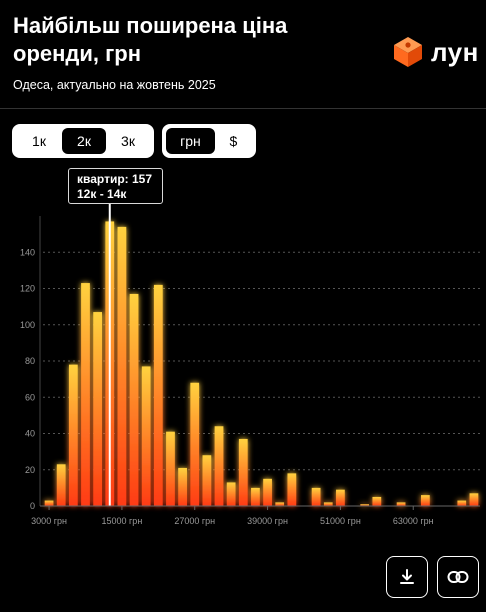  What do you see at coordinates (413, 521) in the screenshot?
I see `x-tick-label: 63000 грн` at bounding box center [413, 521].